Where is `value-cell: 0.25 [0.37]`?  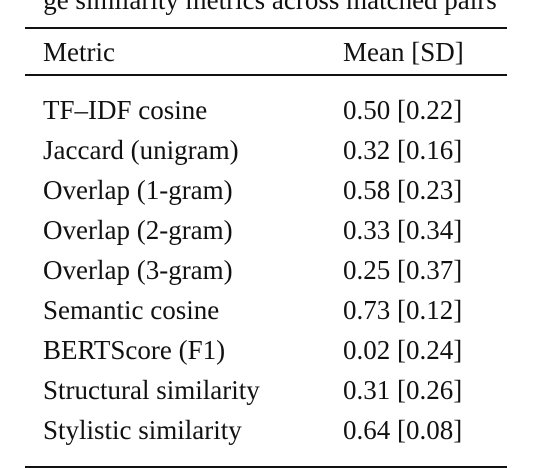
value-cell: 0.25 [0.37] is located at coordinates (403, 269).